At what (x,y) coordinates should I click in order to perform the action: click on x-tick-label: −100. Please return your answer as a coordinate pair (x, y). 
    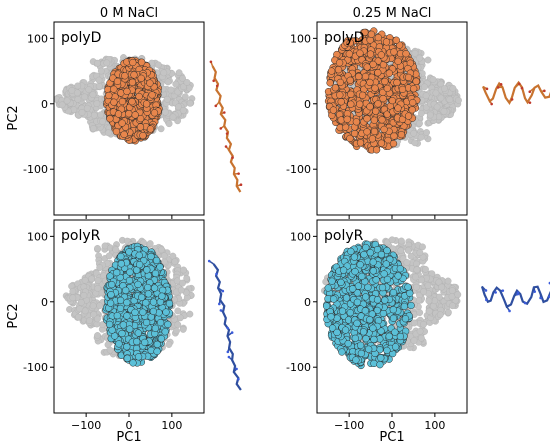
    Looking at the image, I should click on (86, 425).